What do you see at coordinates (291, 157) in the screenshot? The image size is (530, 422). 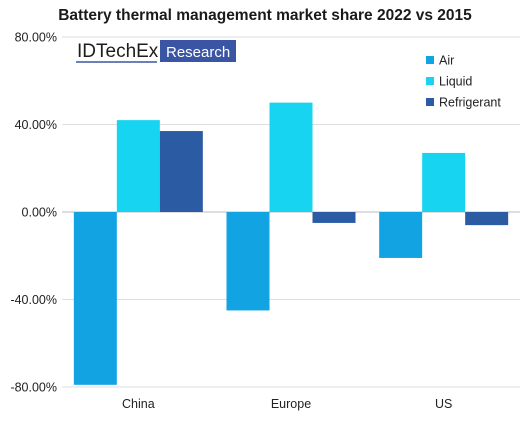 I see `bar-liquid-europe` at bounding box center [291, 157].